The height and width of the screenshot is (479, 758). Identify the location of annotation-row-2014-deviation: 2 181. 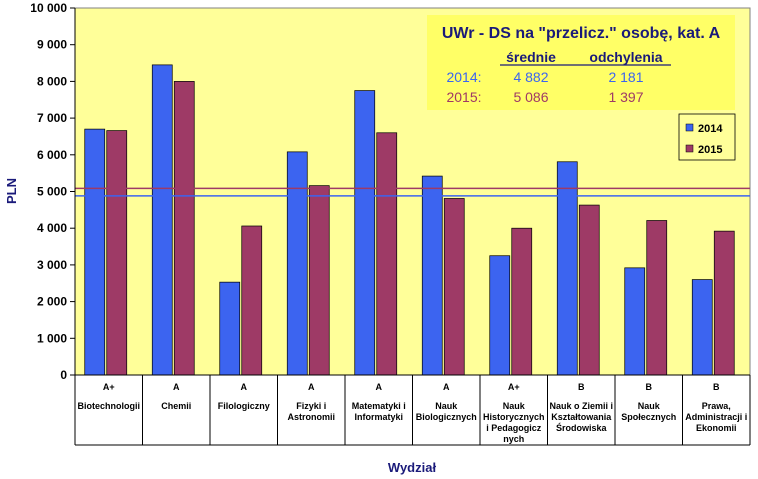
(625, 77).